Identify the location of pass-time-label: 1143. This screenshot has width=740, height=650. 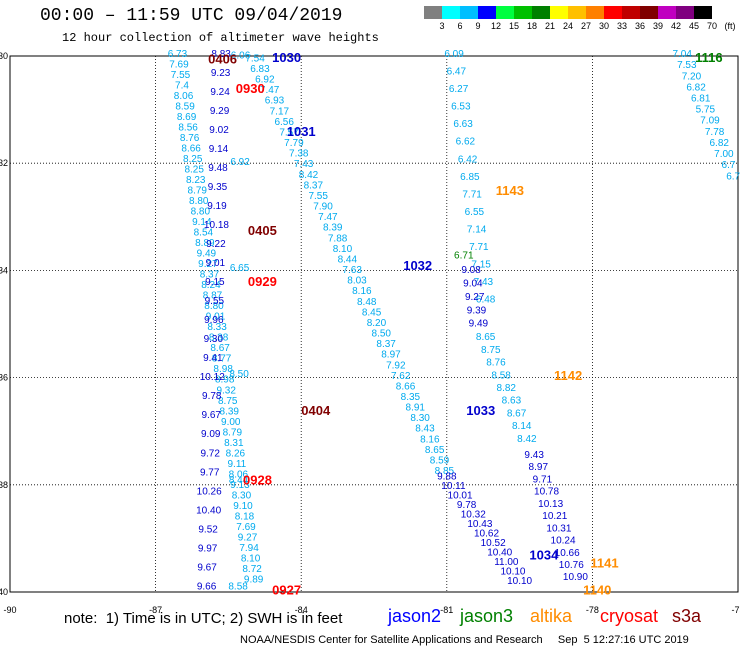
(510, 190).